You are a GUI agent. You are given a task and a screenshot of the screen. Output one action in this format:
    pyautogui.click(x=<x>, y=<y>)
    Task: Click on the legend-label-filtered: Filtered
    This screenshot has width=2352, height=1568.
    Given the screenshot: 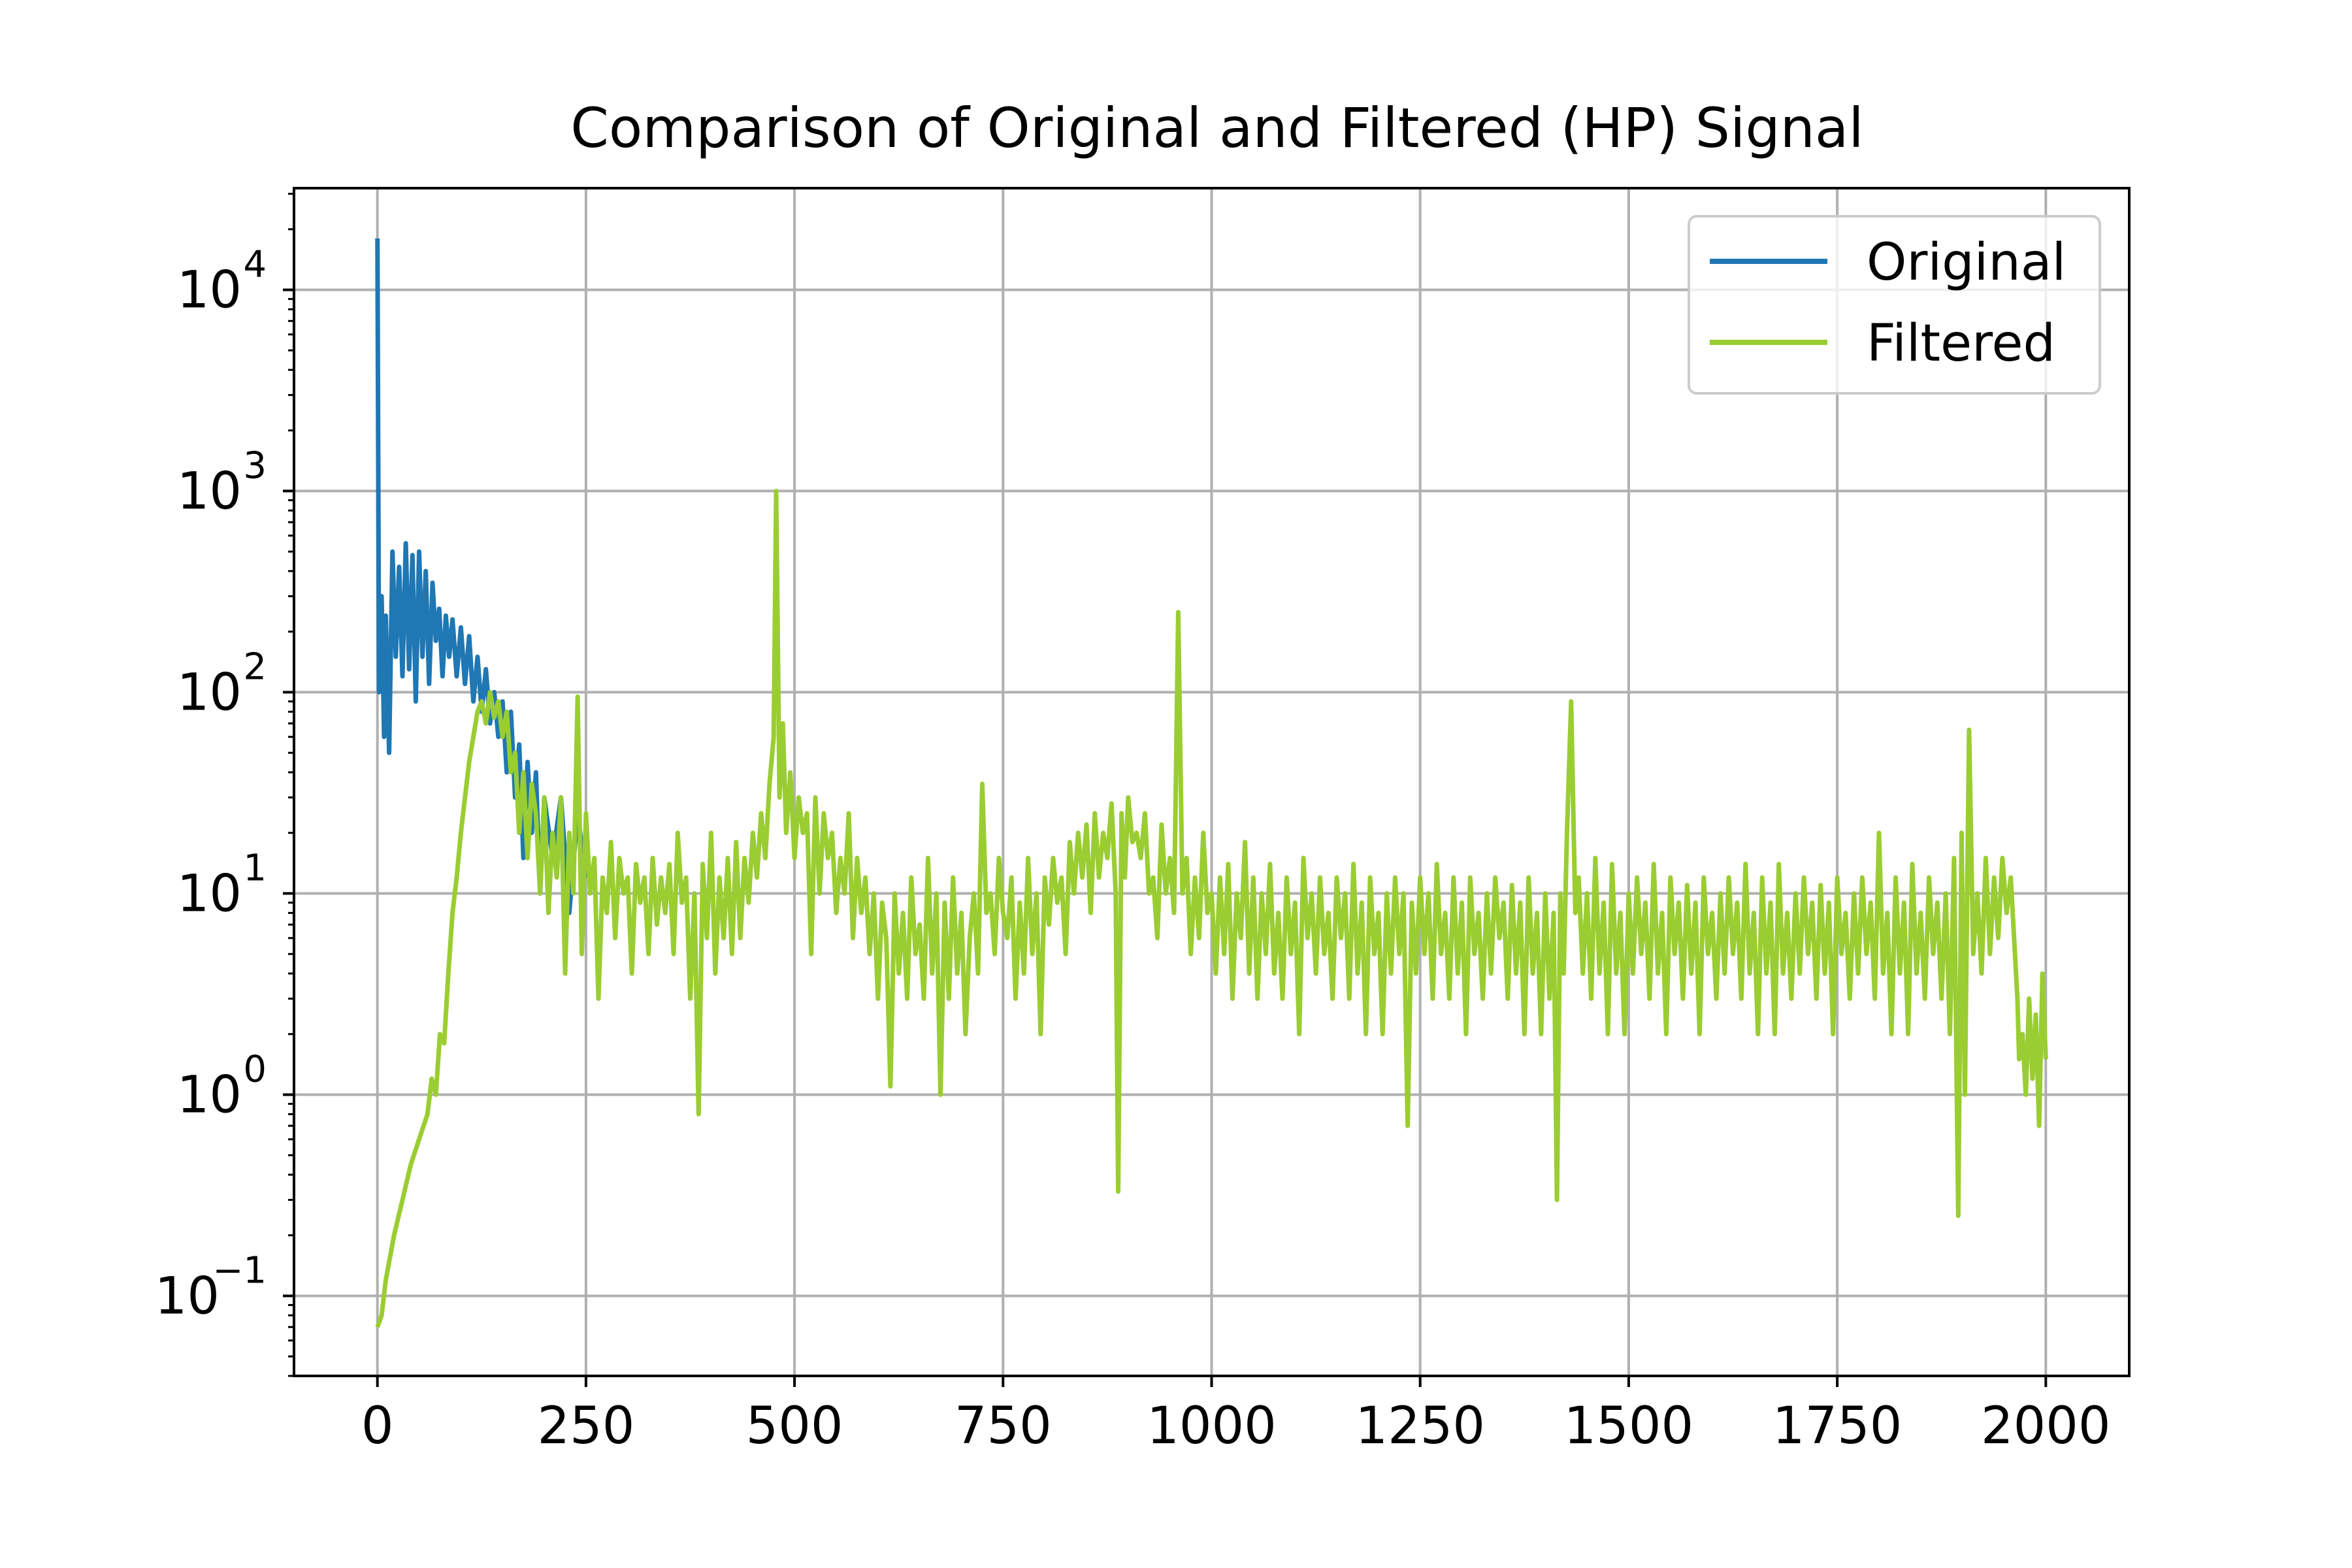 What is the action you would take?
    pyautogui.click(x=1961, y=343)
    